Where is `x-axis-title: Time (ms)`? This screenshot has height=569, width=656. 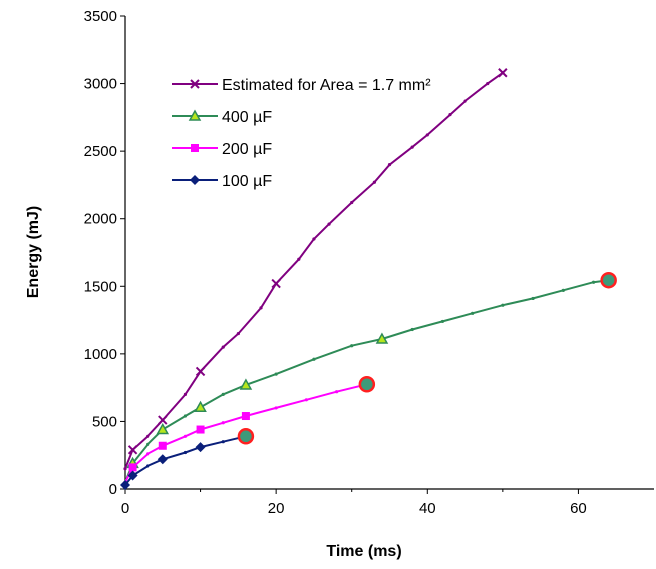 x-axis-title: Time (ms) is located at coordinates (363, 551).